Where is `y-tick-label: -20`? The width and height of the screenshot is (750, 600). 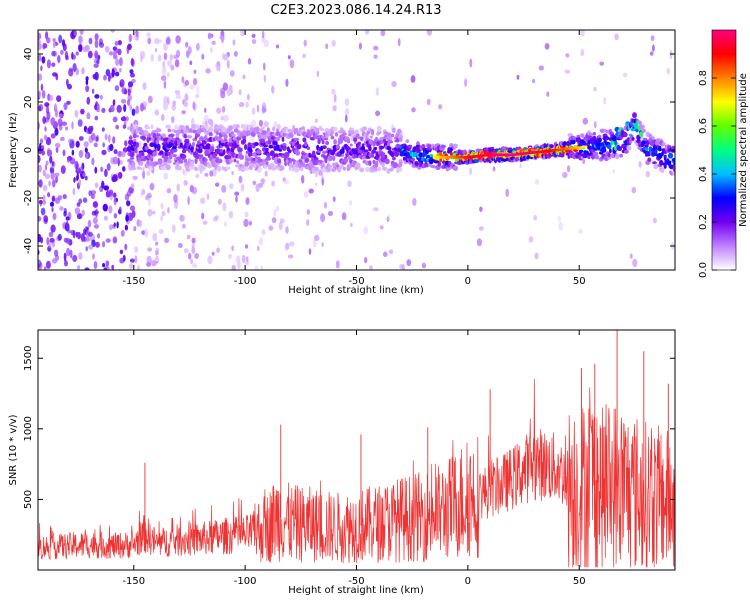
y-tick-label: -20 is located at coordinates (28, 198).